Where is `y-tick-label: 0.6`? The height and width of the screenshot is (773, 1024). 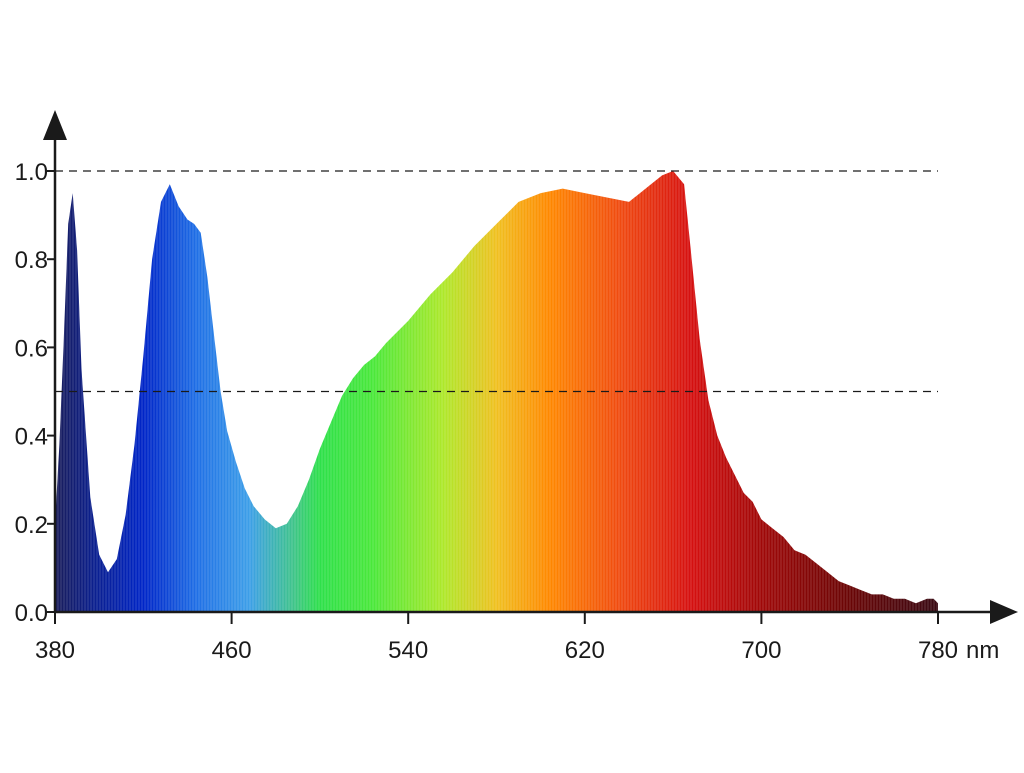 y-tick-label: 0.6 is located at coordinates (31, 348).